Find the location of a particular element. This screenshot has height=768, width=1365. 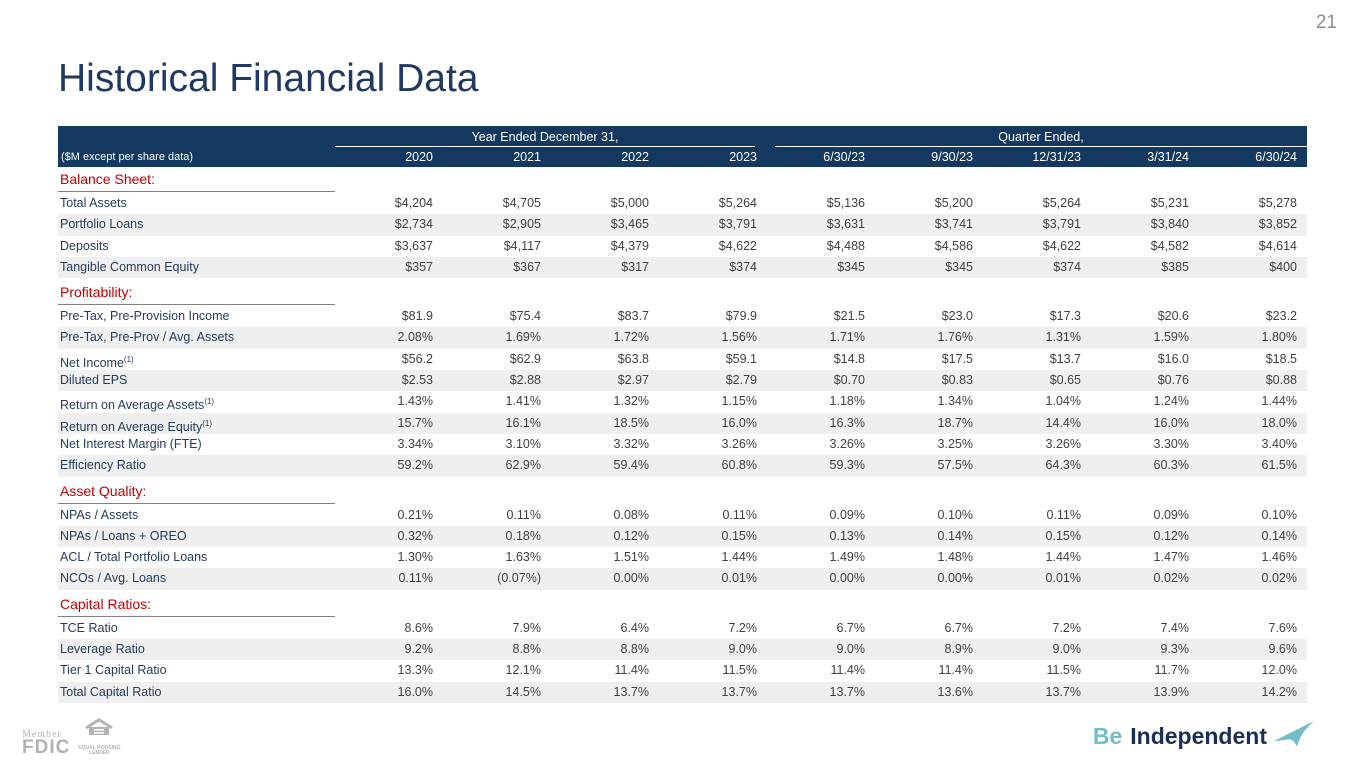

cell-value: 0.08% is located at coordinates (631, 514).